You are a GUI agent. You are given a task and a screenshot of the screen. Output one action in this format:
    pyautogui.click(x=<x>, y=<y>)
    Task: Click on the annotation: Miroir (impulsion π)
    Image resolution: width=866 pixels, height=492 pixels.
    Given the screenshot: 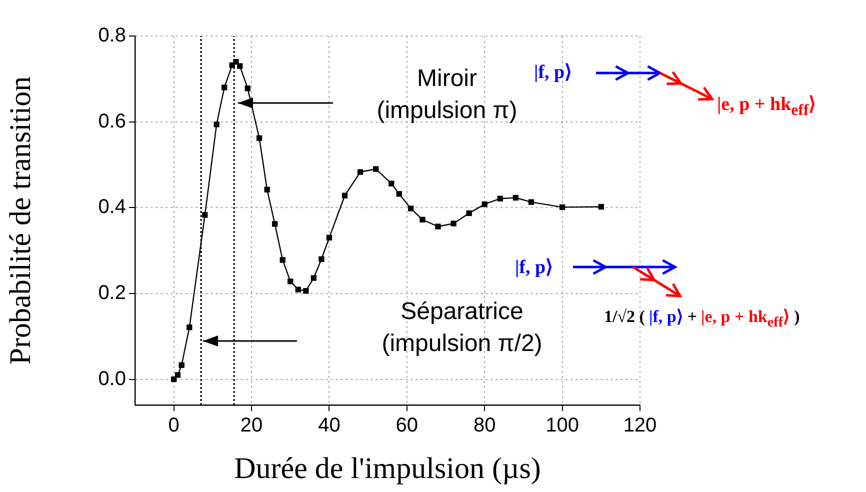 What is the action you would take?
    pyautogui.click(x=447, y=95)
    